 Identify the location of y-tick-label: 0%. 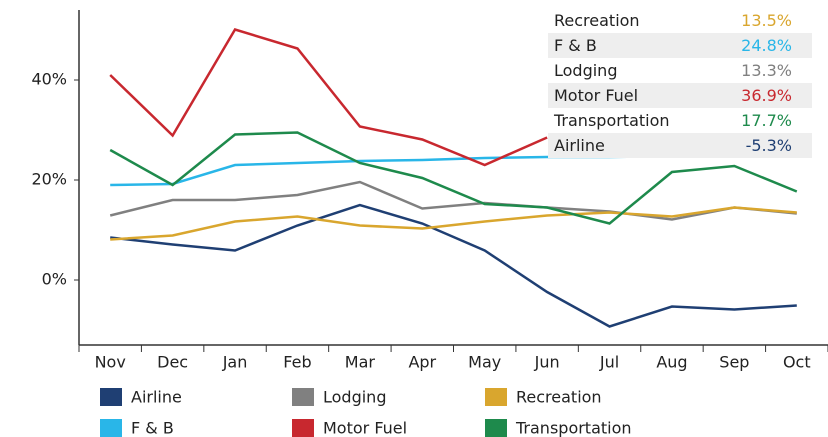
(54, 279).